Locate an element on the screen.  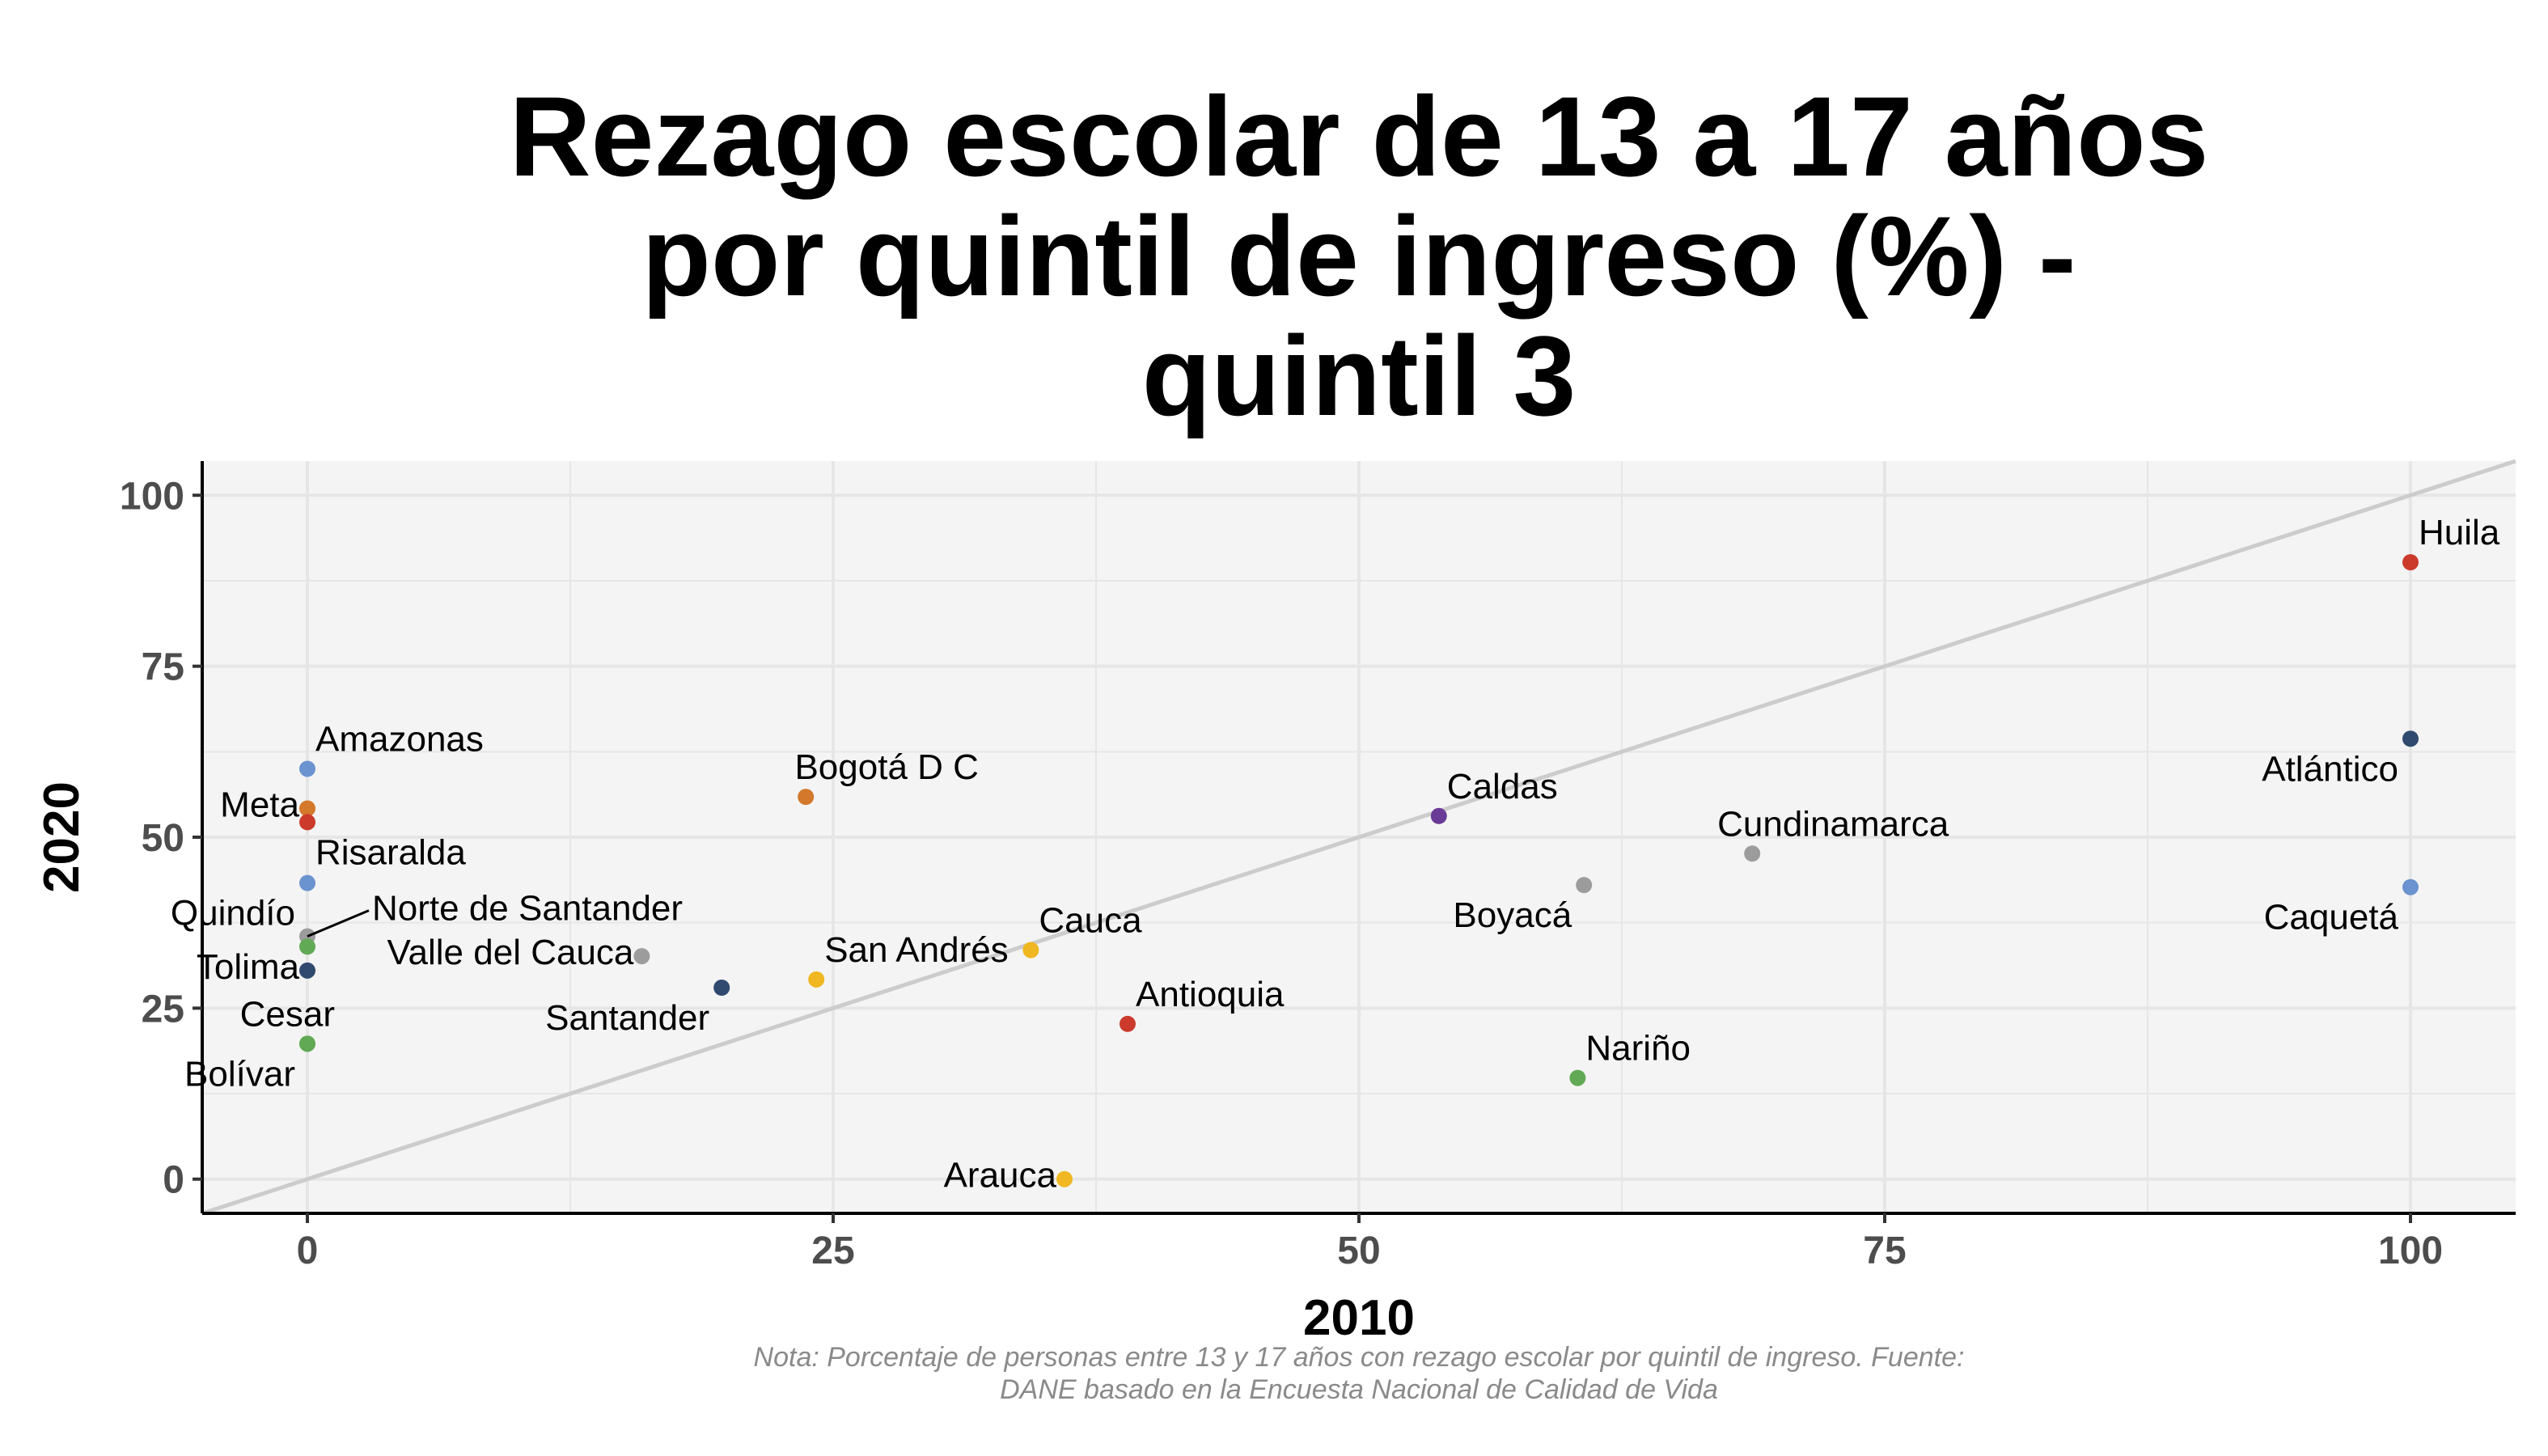
point-label: Amazonas is located at coordinates (400, 739).